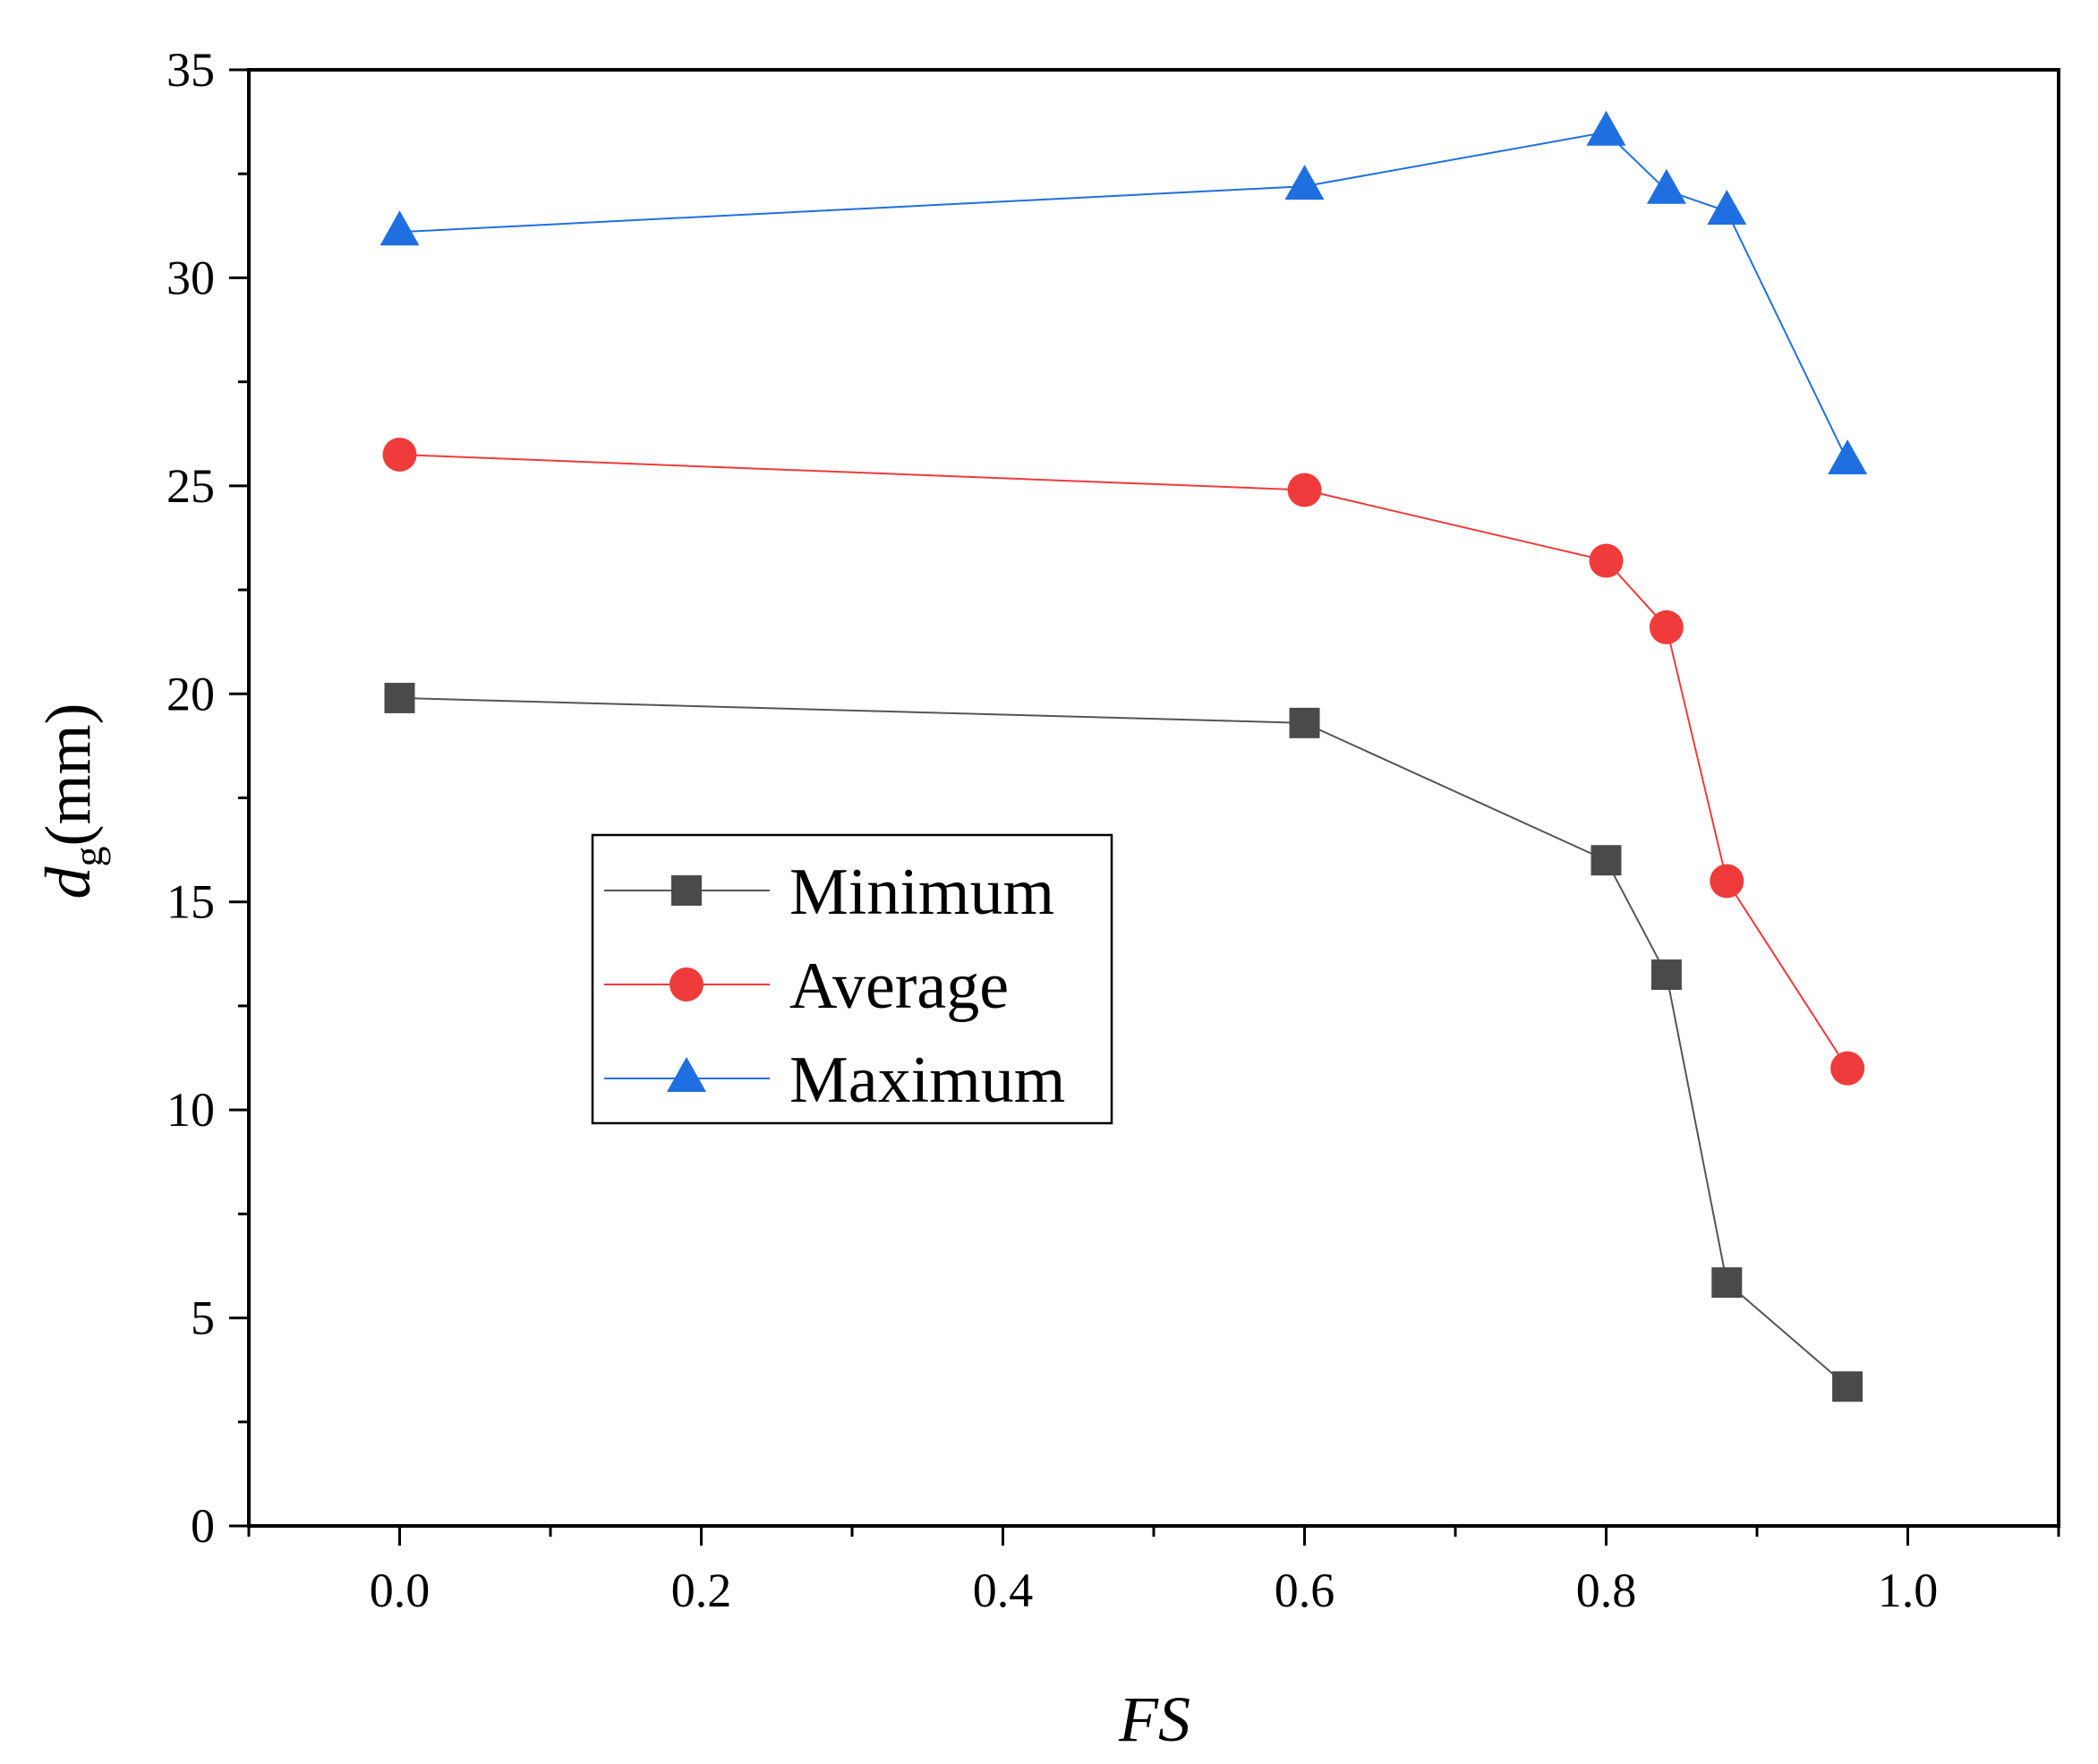  I want to click on legend-marker-average, so click(686, 984).